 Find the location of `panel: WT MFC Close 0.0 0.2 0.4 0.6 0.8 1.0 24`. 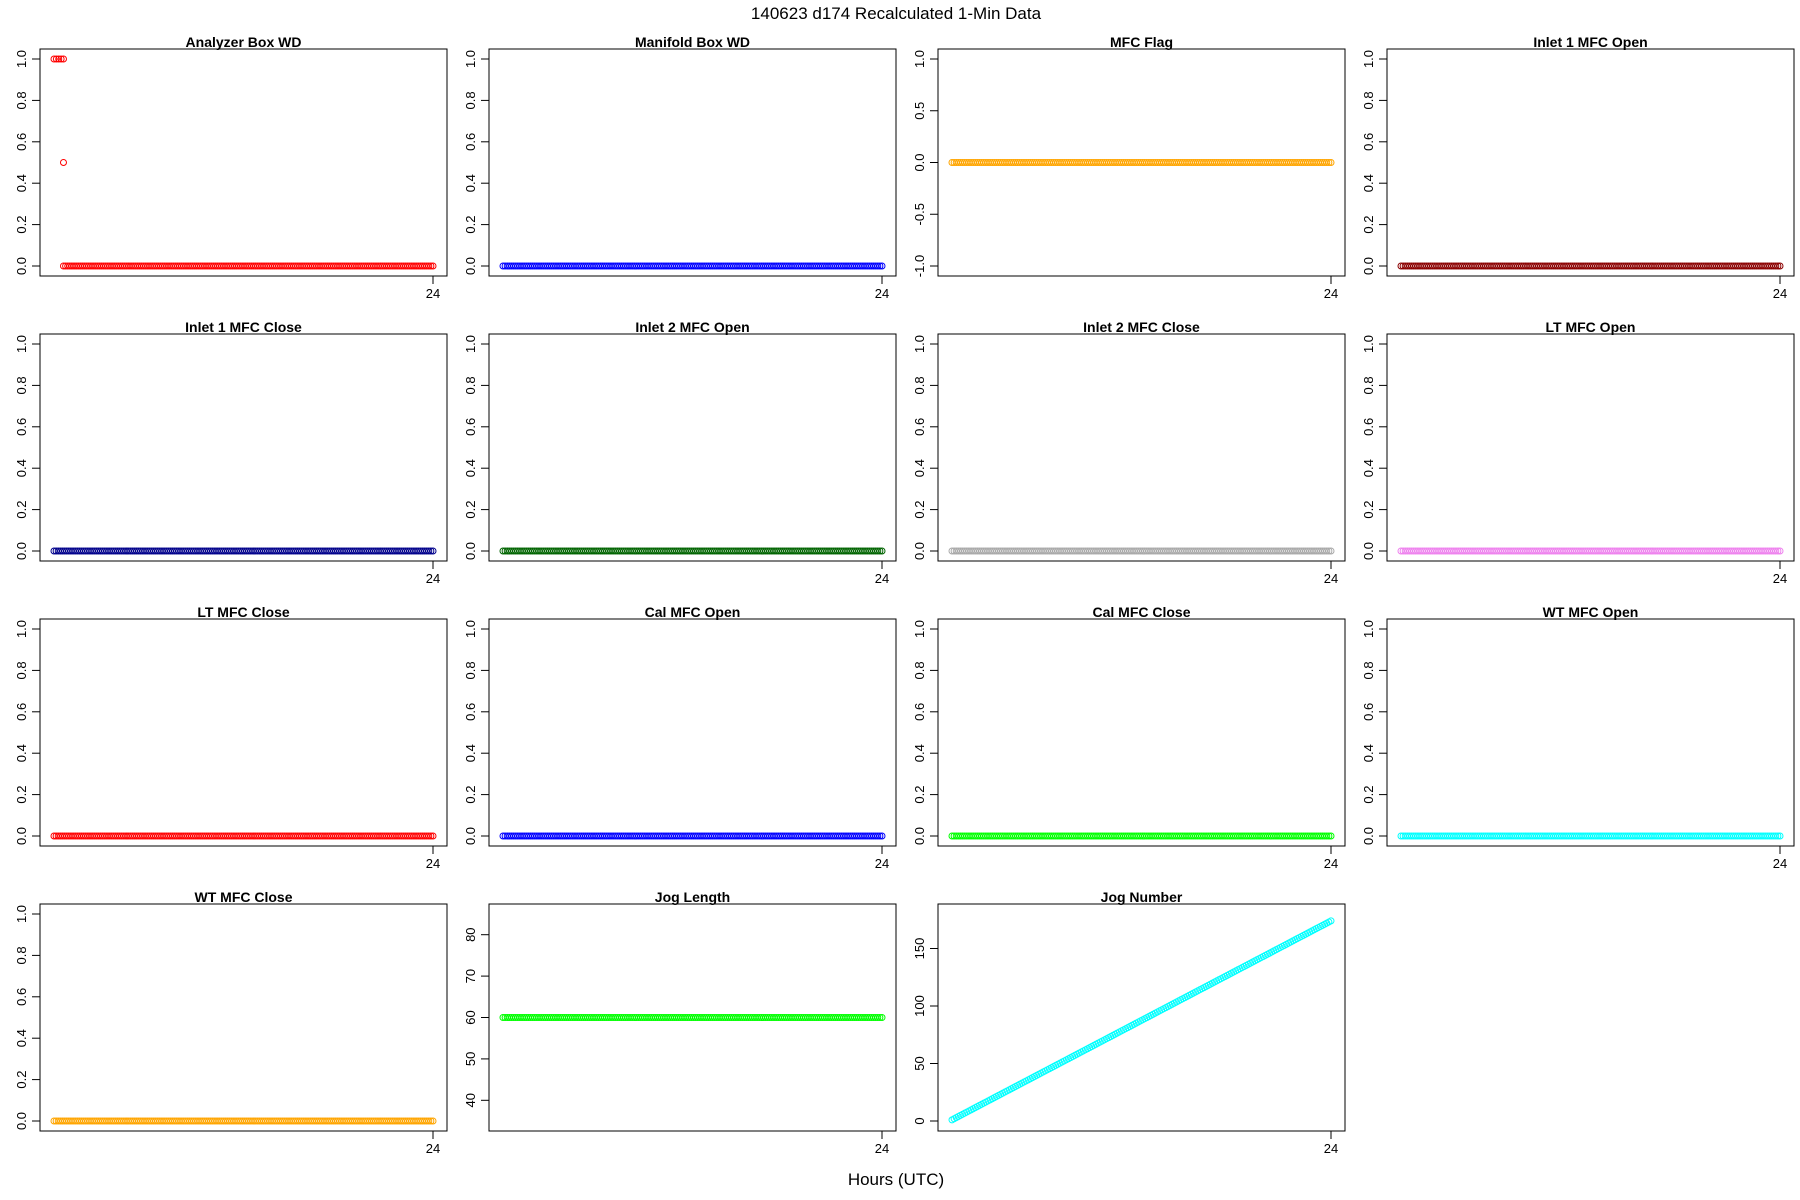

panel: WT MFC Close 0.0 0.2 0.4 0.6 0.8 1.0 24 is located at coordinates (231, 1022).